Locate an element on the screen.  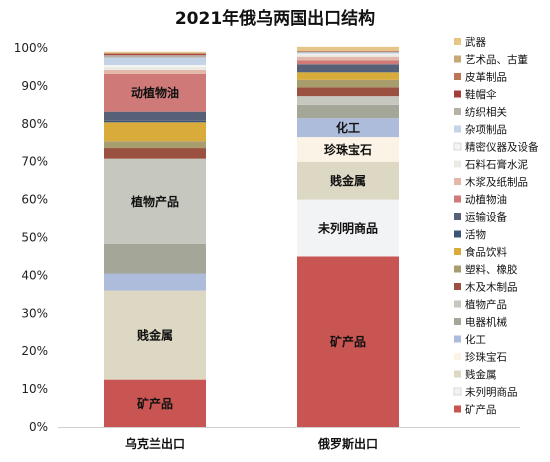
legend-label: 木及木制品 is located at coordinates (491, 287).